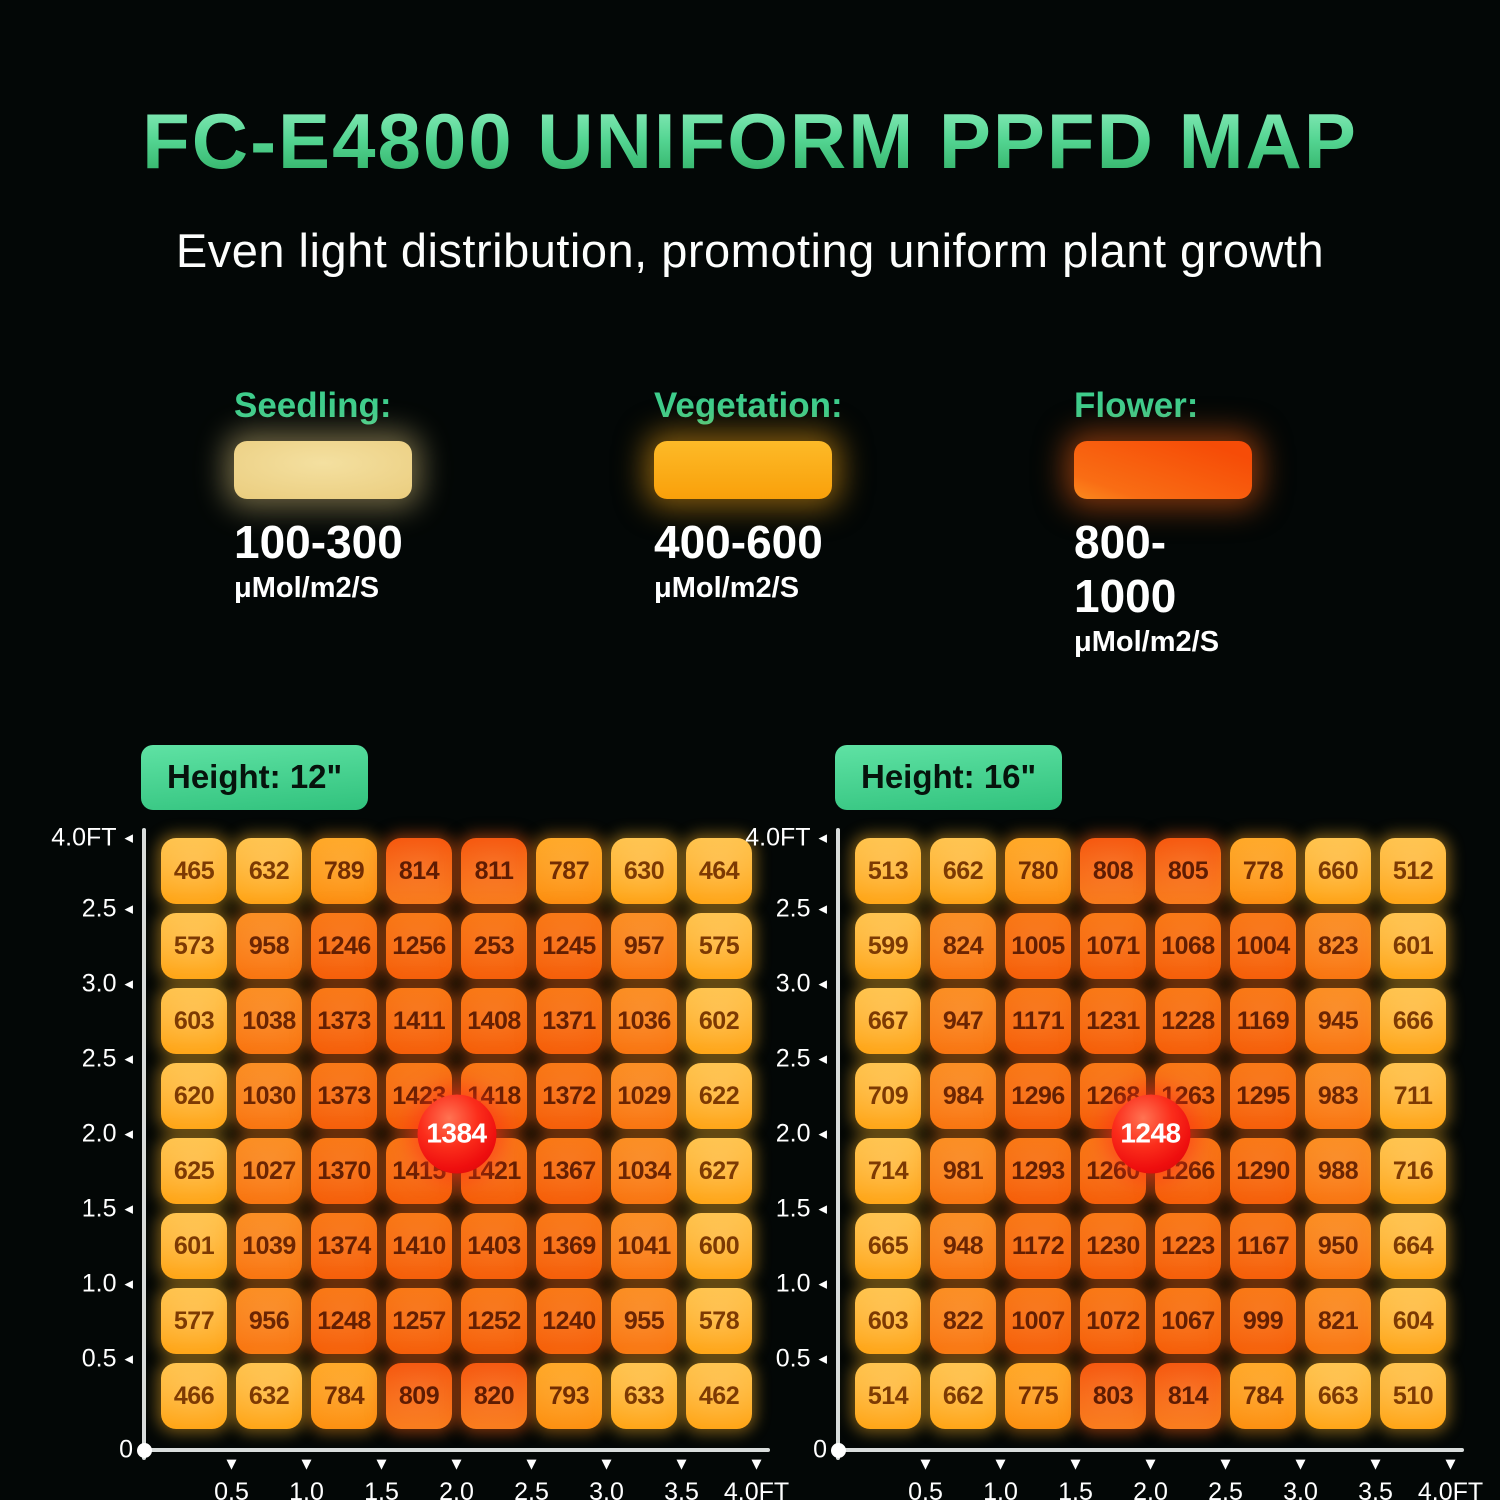 The image size is (1500, 1500). Describe the element at coordinates (1188, 1246) in the screenshot. I see `ppfd-cell-r5c4: 1223` at that location.